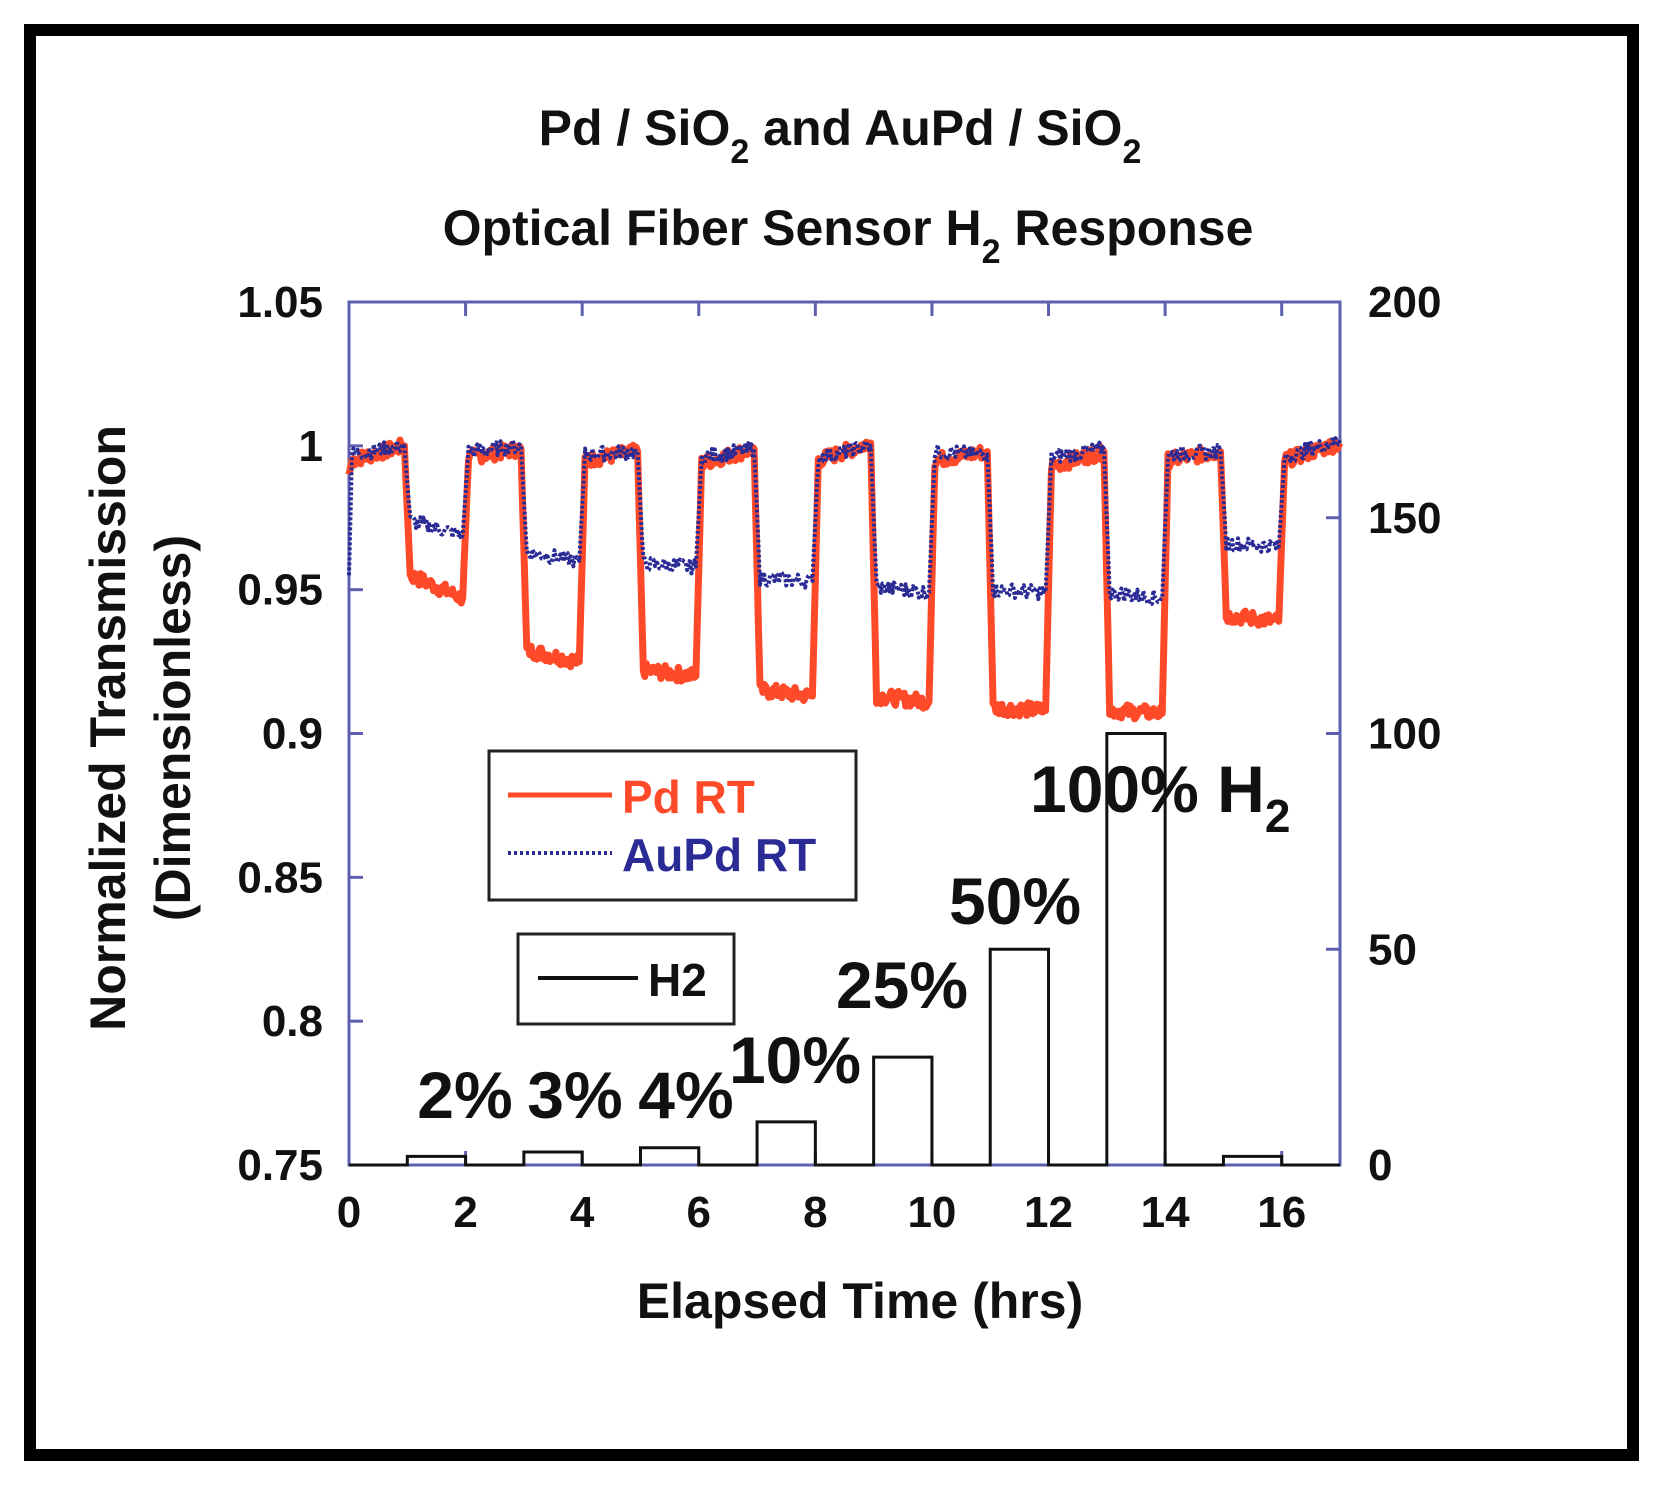 The width and height of the screenshot is (1663, 1486). Describe the element at coordinates (848, 235) in the screenshot. I see `chart-title-line-2: Optical Fiber Sensor H2 Response` at that location.